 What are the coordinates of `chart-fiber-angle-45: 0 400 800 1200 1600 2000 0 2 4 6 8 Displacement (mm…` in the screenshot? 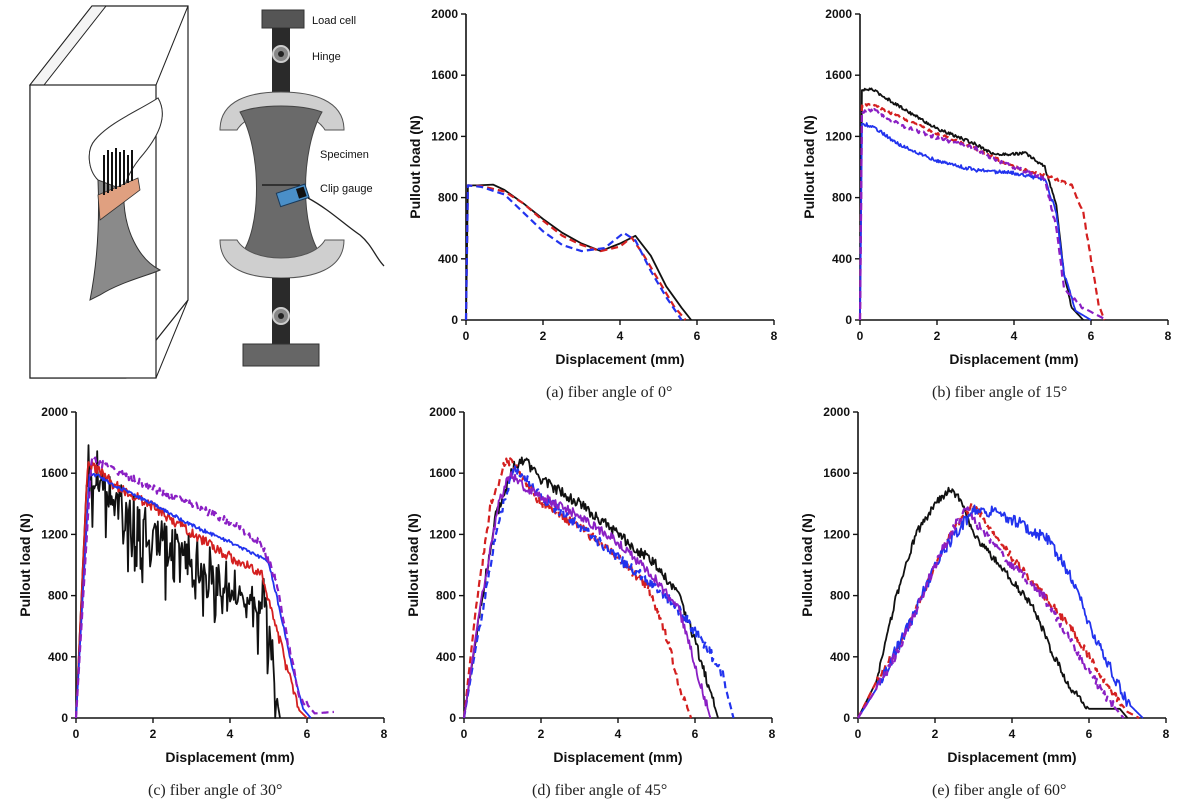 It's located at (590, 585).